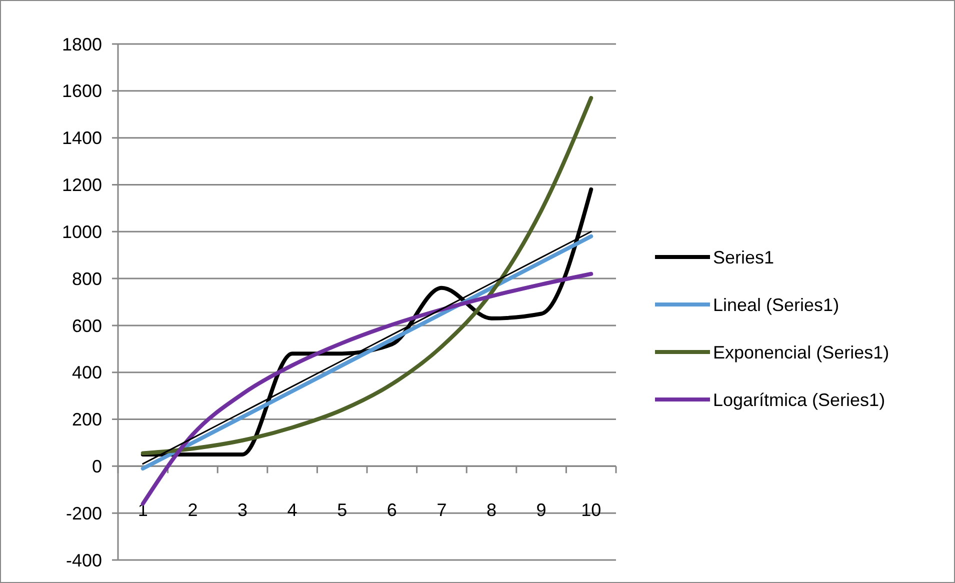 The height and width of the screenshot is (583, 955). What do you see at coordinates (82, 185) in the screenshot?
I see `y-tick-label: 1200` at bounding box center [82, 185].